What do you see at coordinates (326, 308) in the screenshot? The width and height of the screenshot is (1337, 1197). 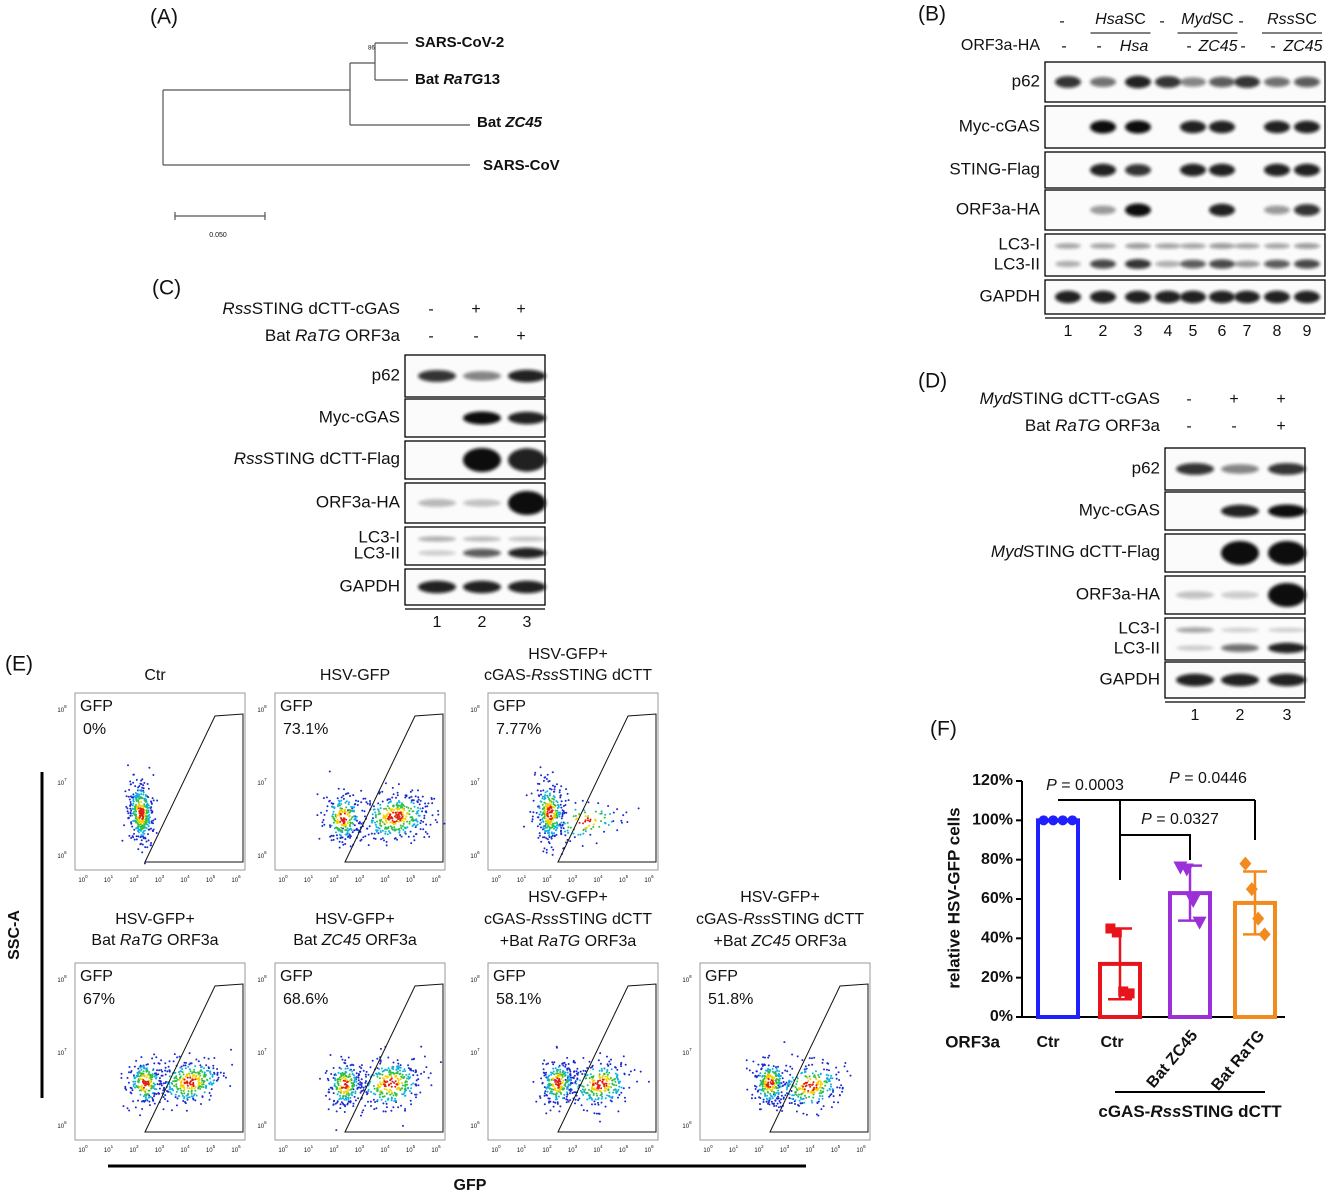 I see `text-segment: STING dCTT-cGAS` at bounding box center [326, 308].